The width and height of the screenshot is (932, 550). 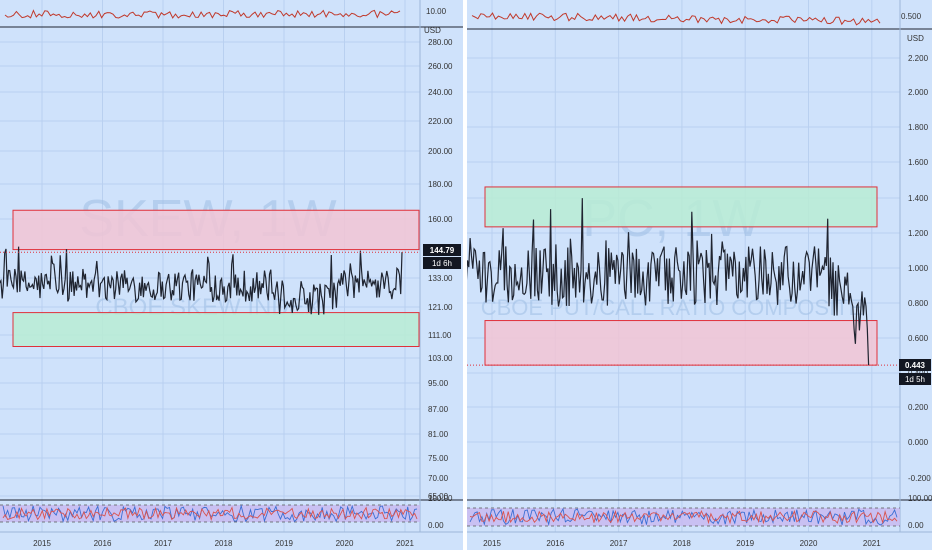 I want to click on skew-time-axis: 2015 2016 2017 2018 2019 2020 2021, so click(x=223, y=543).